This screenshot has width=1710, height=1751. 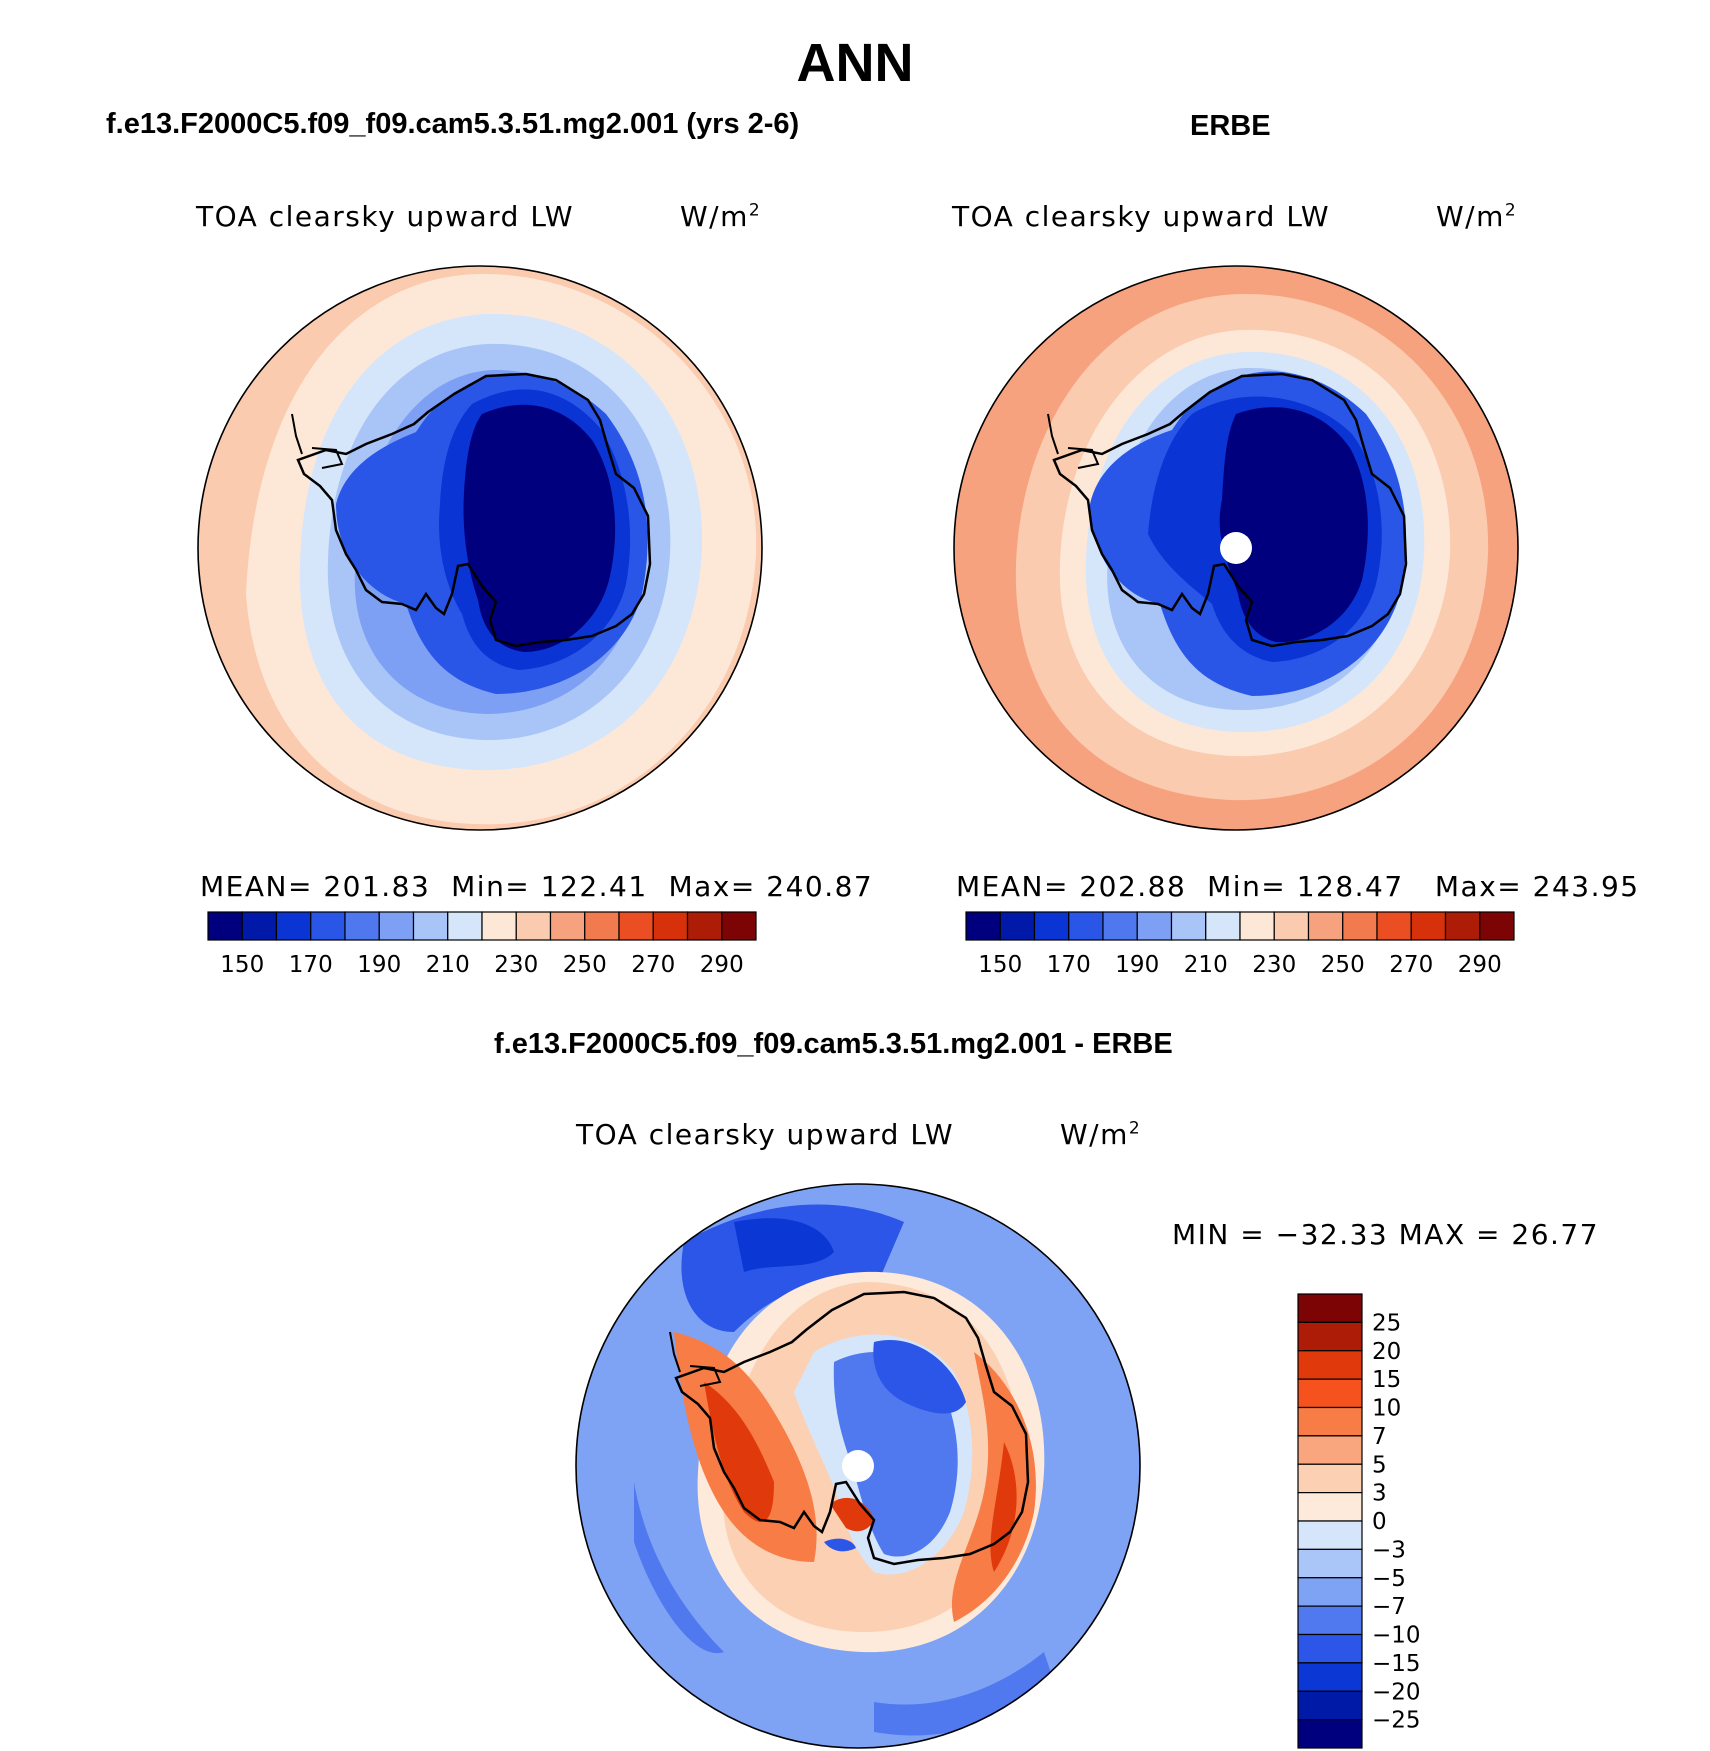 I want to click on diff-polar-map, so click(x=858, y=1466).